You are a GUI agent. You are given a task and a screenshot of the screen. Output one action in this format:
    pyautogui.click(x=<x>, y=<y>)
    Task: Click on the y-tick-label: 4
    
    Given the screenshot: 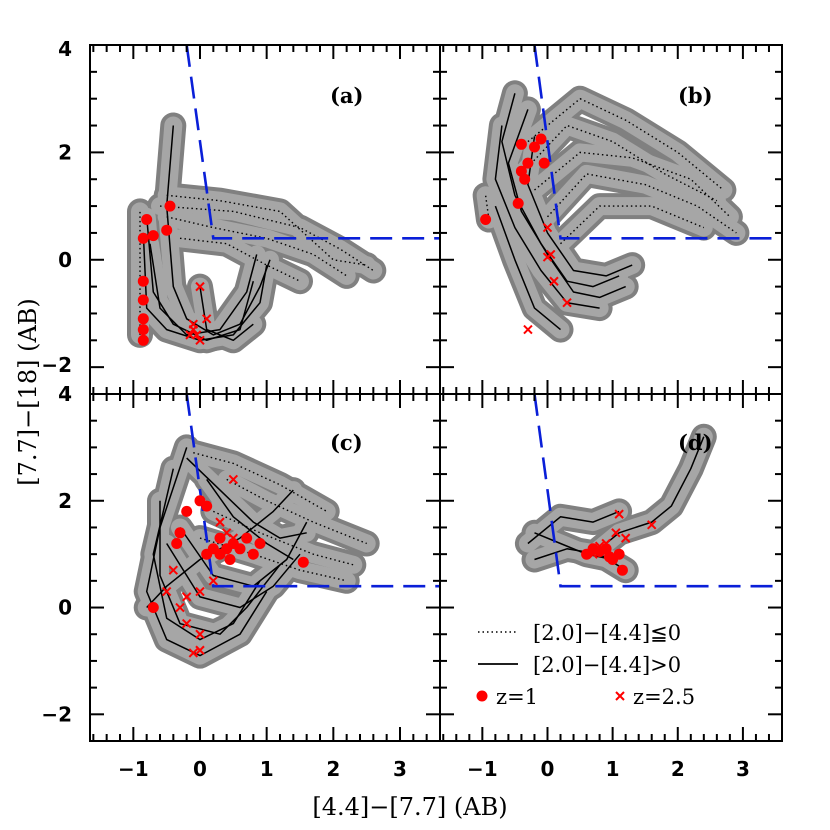 What is the action you would take?
    pyautogui.click(x=65, y=394)
    